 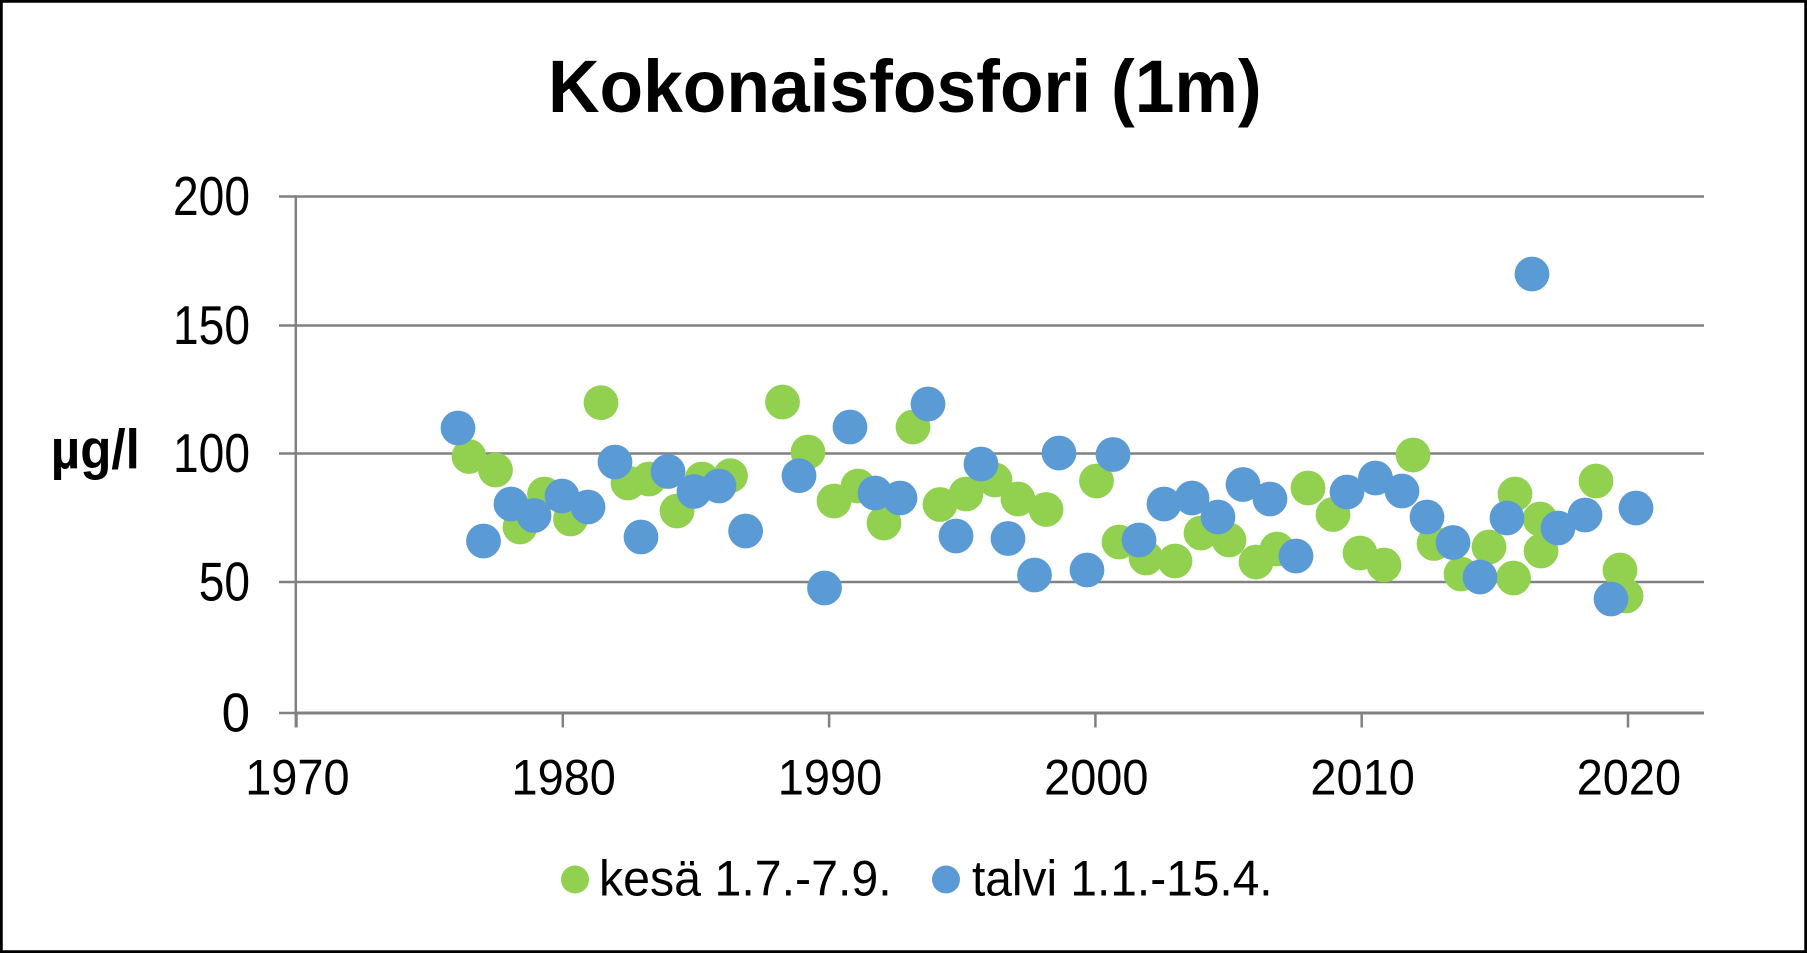 I want to click on svg-text: 200, so click(x=211, y=196).